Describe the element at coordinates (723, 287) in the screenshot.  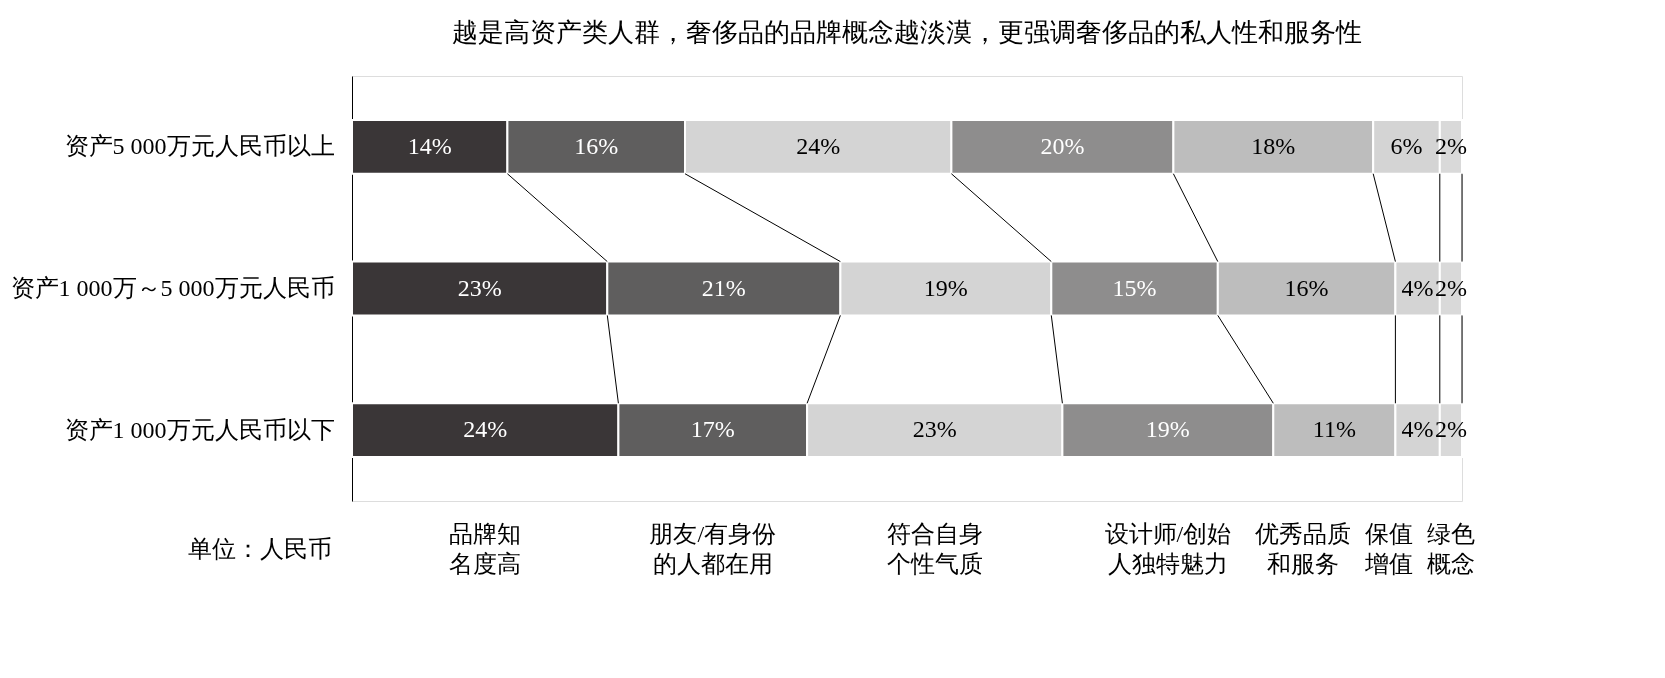
I see `data-label: 21%` at that location.